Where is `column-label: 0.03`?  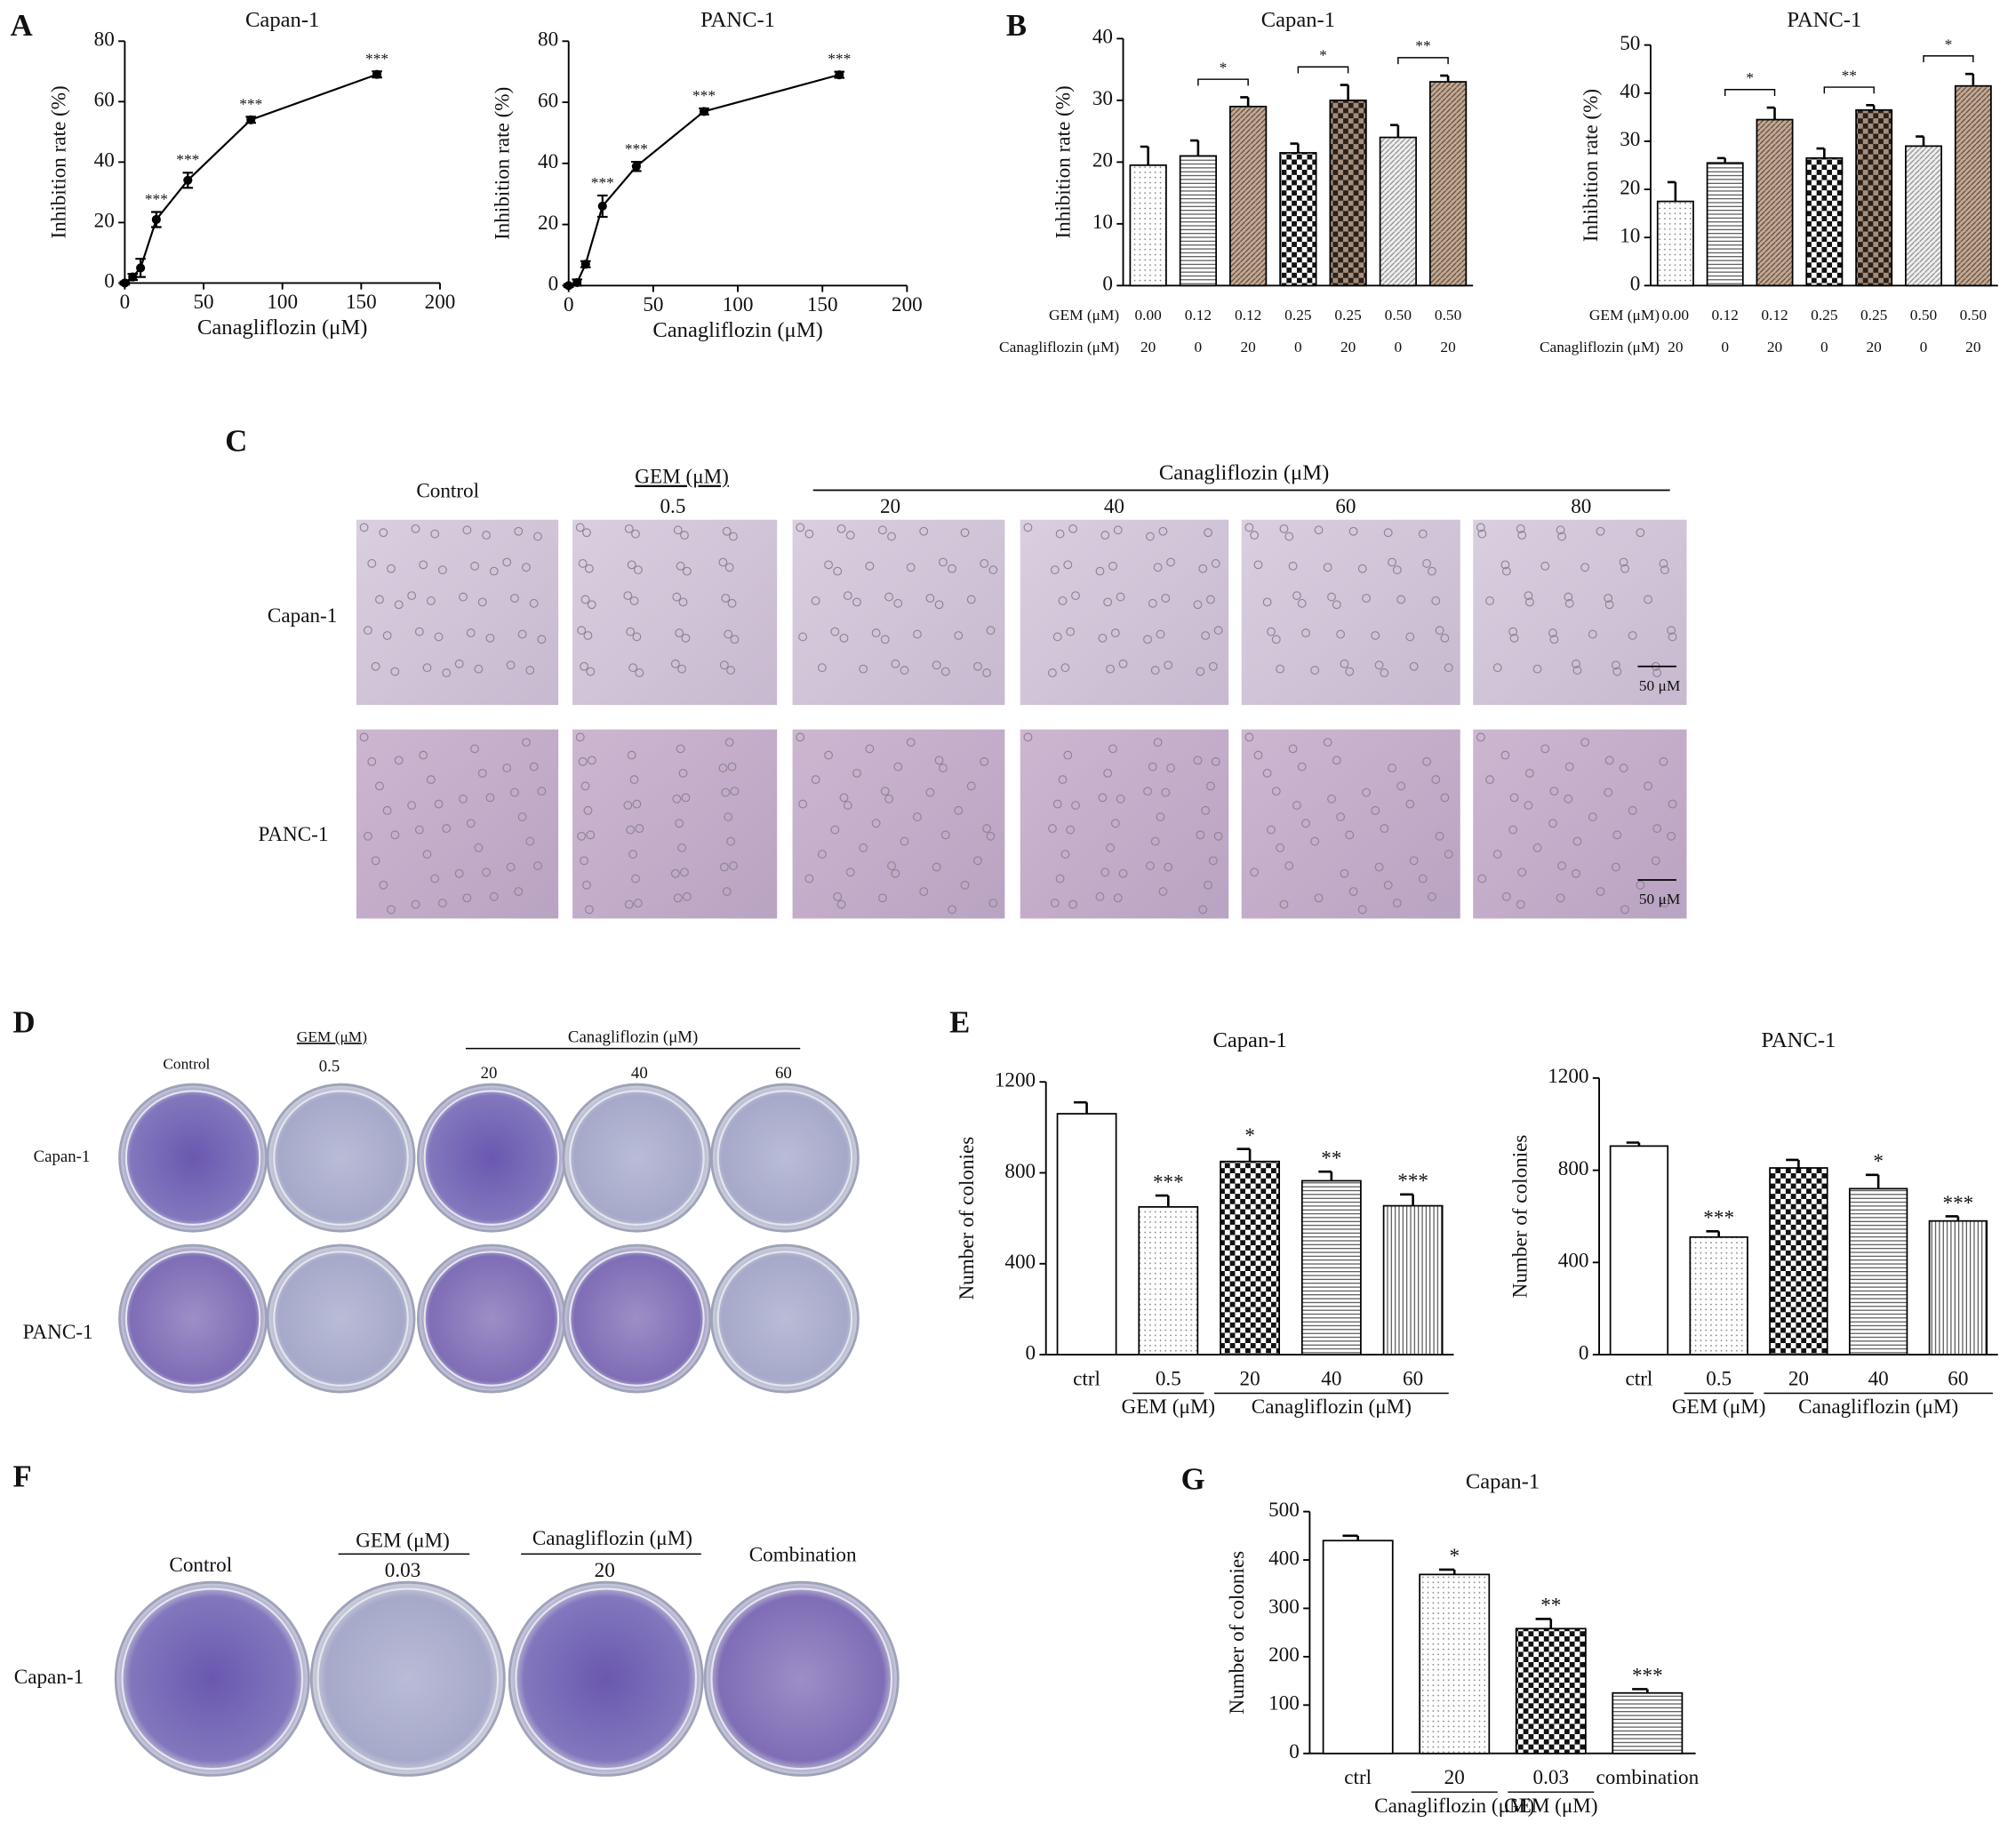 column-label: 0.03 is located at coordinates (403, 1570).